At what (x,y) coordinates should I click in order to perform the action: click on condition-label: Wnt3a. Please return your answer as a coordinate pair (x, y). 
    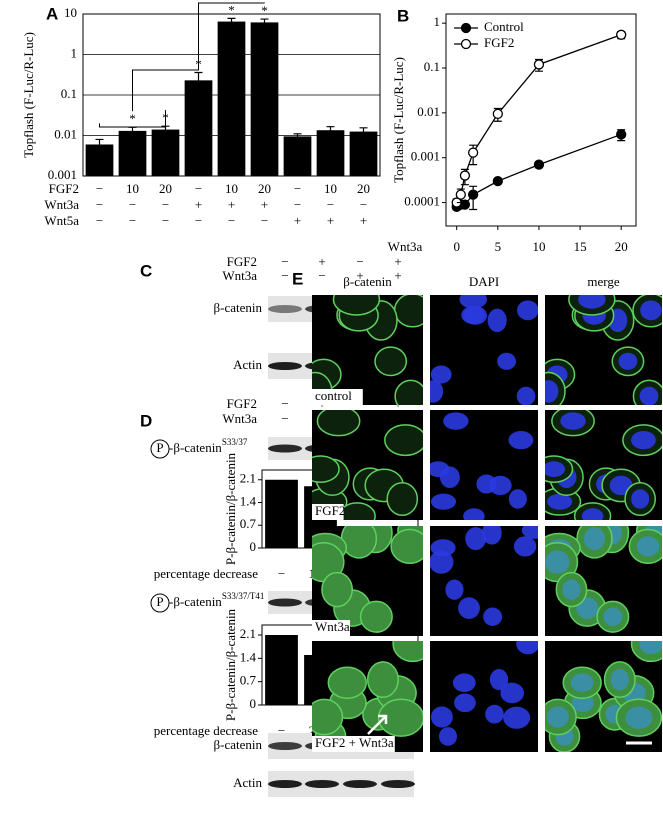
    Looking at the image, I should click on (61, 204).